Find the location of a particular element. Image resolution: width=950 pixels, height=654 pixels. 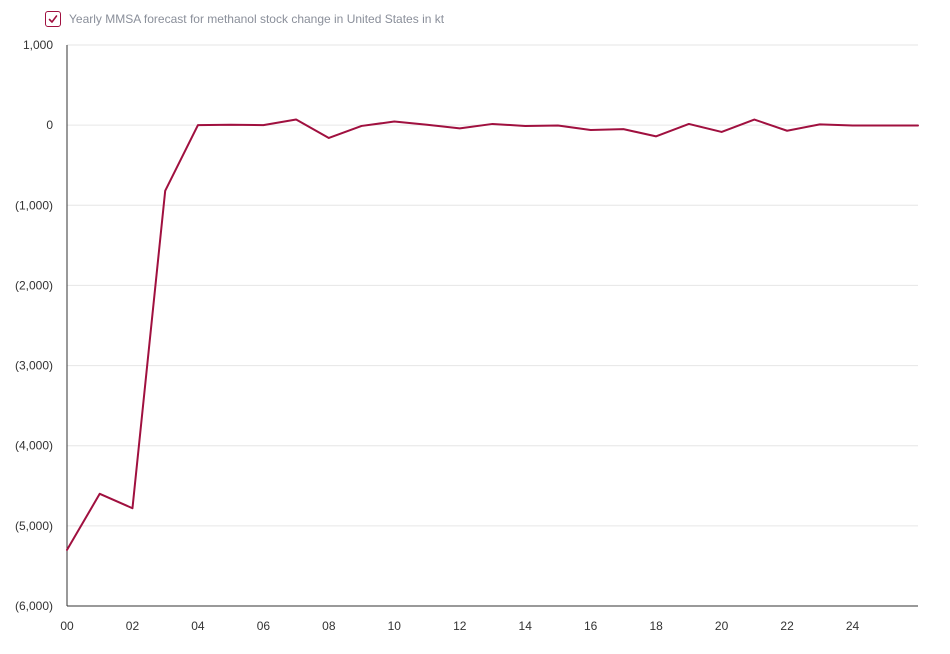

x-tick-label: 10 is located at coordinates (395, 626).